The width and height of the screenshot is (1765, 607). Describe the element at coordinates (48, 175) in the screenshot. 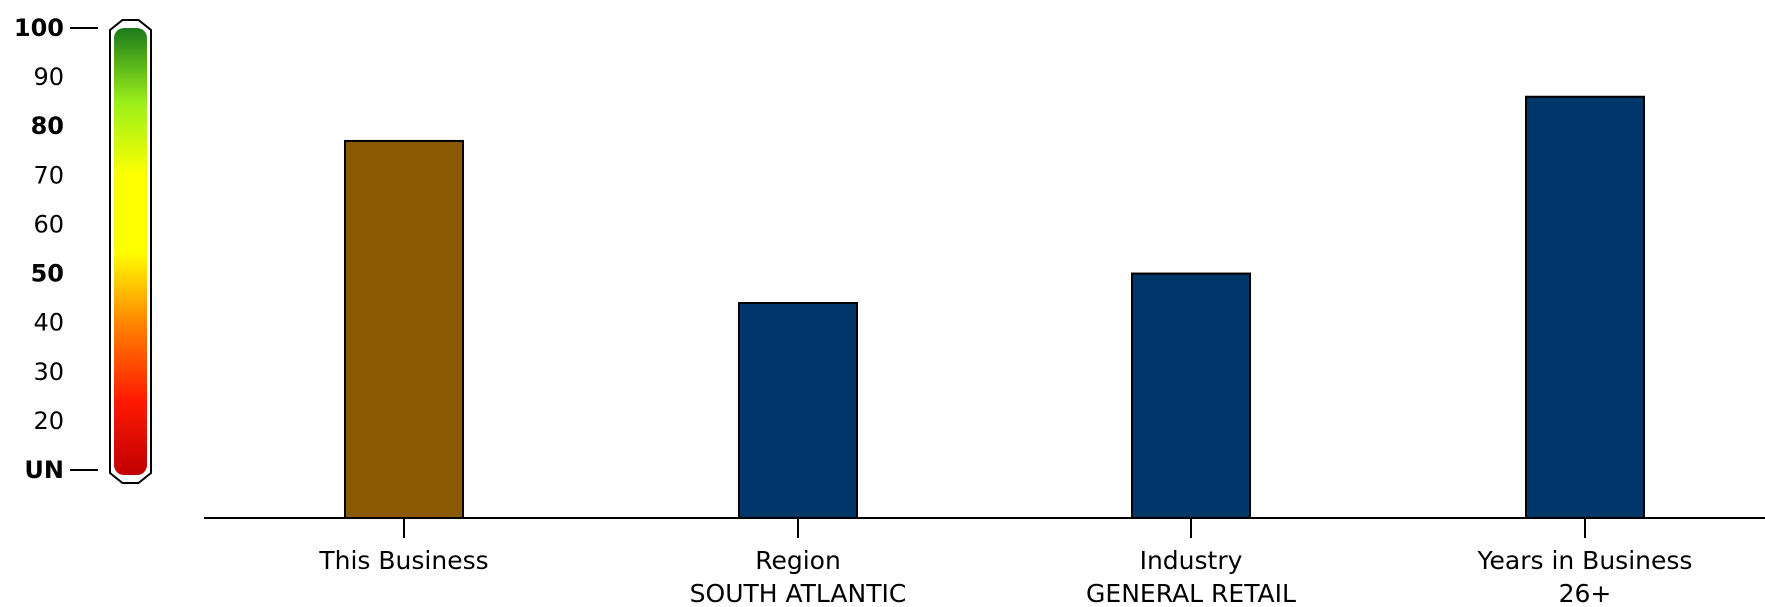

I see `scale-tick-label: 70` at that location.